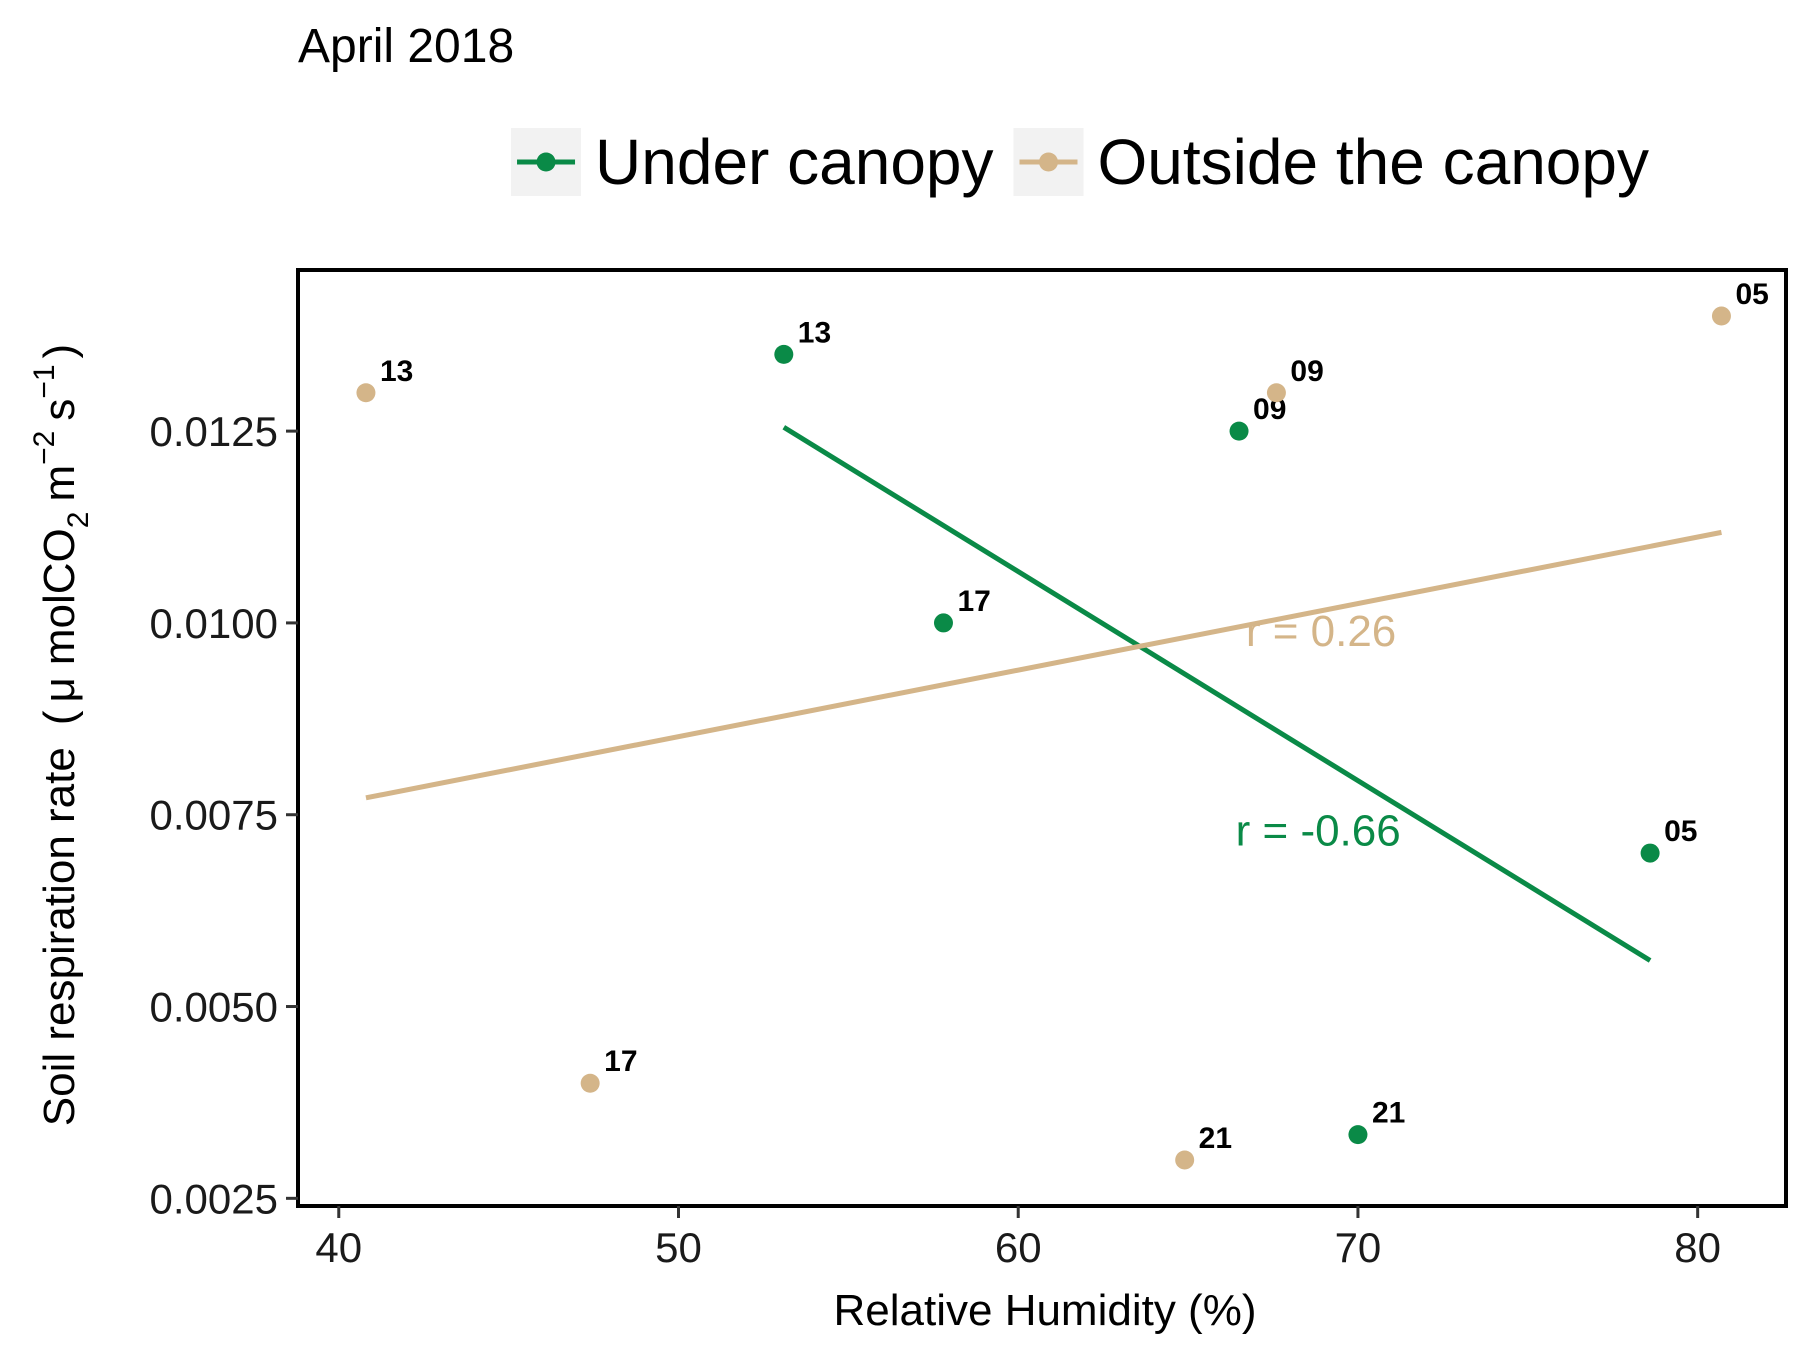 This screenshot has width=1800, height=1350. What do you see at coordinates (678, 1247) in the screenshot?
I see `x-tick-label-1: 50` at bounding box center [678, 1247].